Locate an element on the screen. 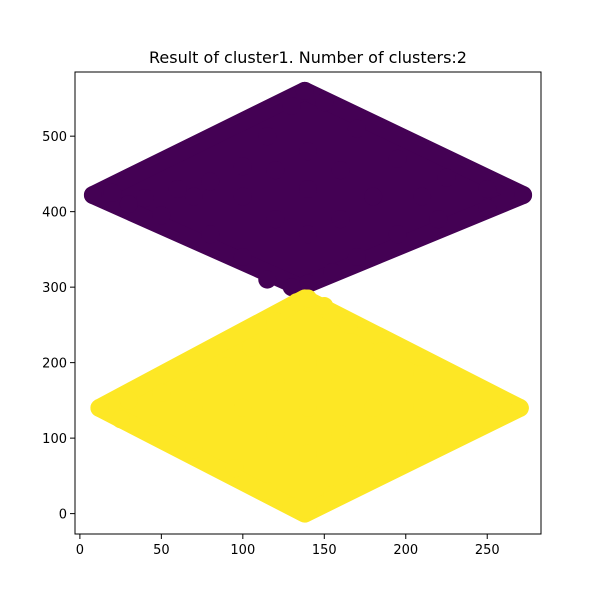 This screenshot has width=600, height=600. x-tick-label: 250 is located at coordinates (487, 550).